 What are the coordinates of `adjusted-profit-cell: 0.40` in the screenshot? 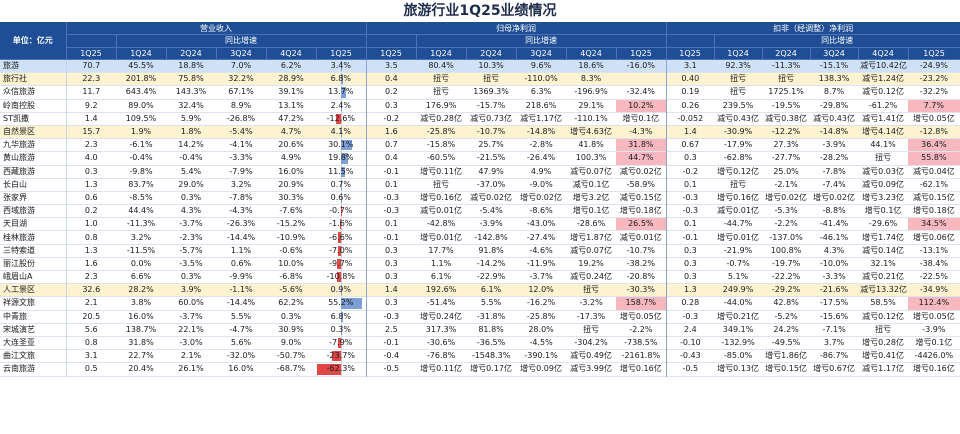 It's located at (690, 79).